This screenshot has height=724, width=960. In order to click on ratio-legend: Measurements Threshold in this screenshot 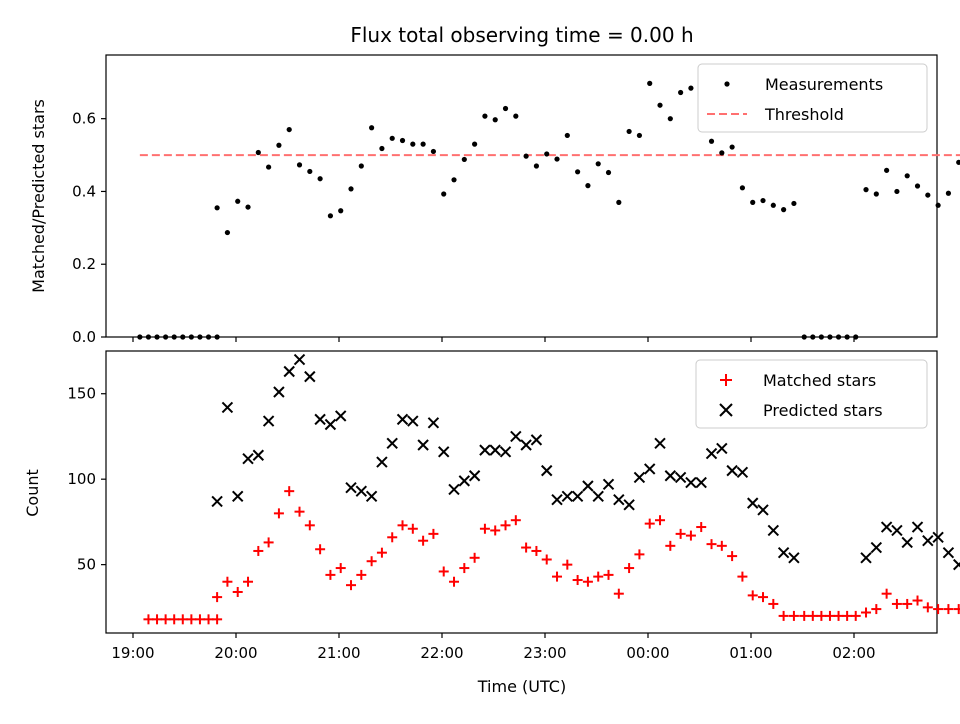, I will do `click(812, 98)`.